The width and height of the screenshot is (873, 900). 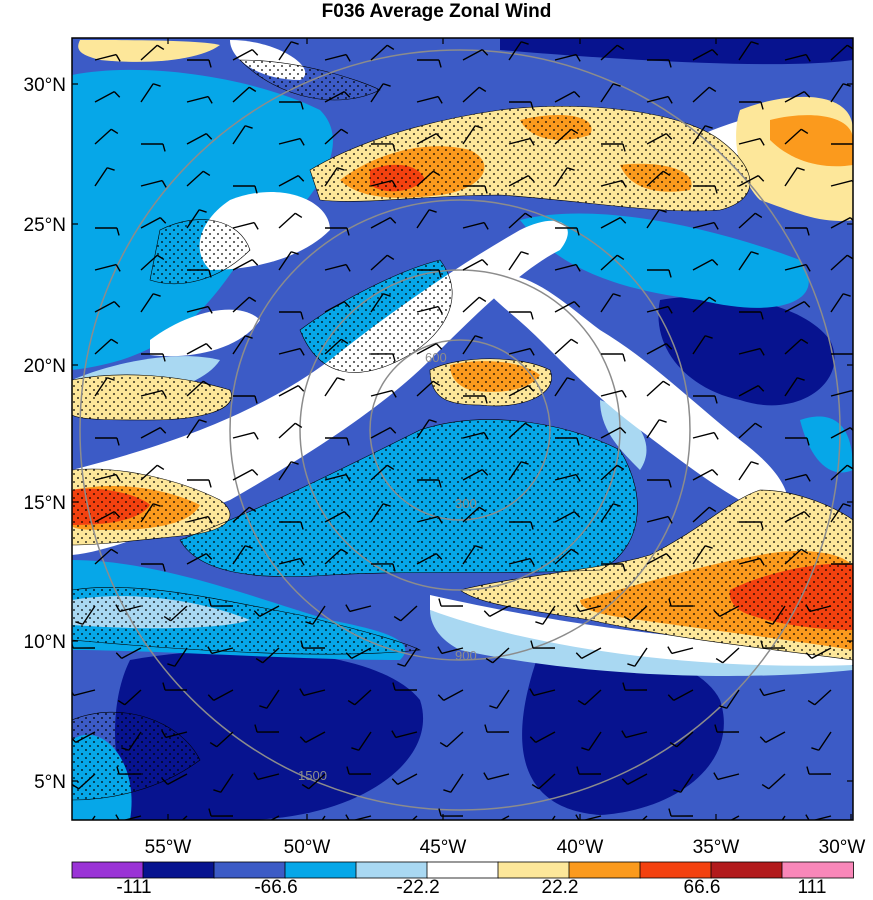 I want to click on lon-label-45w: 45°W, so click(x=443, y=847).